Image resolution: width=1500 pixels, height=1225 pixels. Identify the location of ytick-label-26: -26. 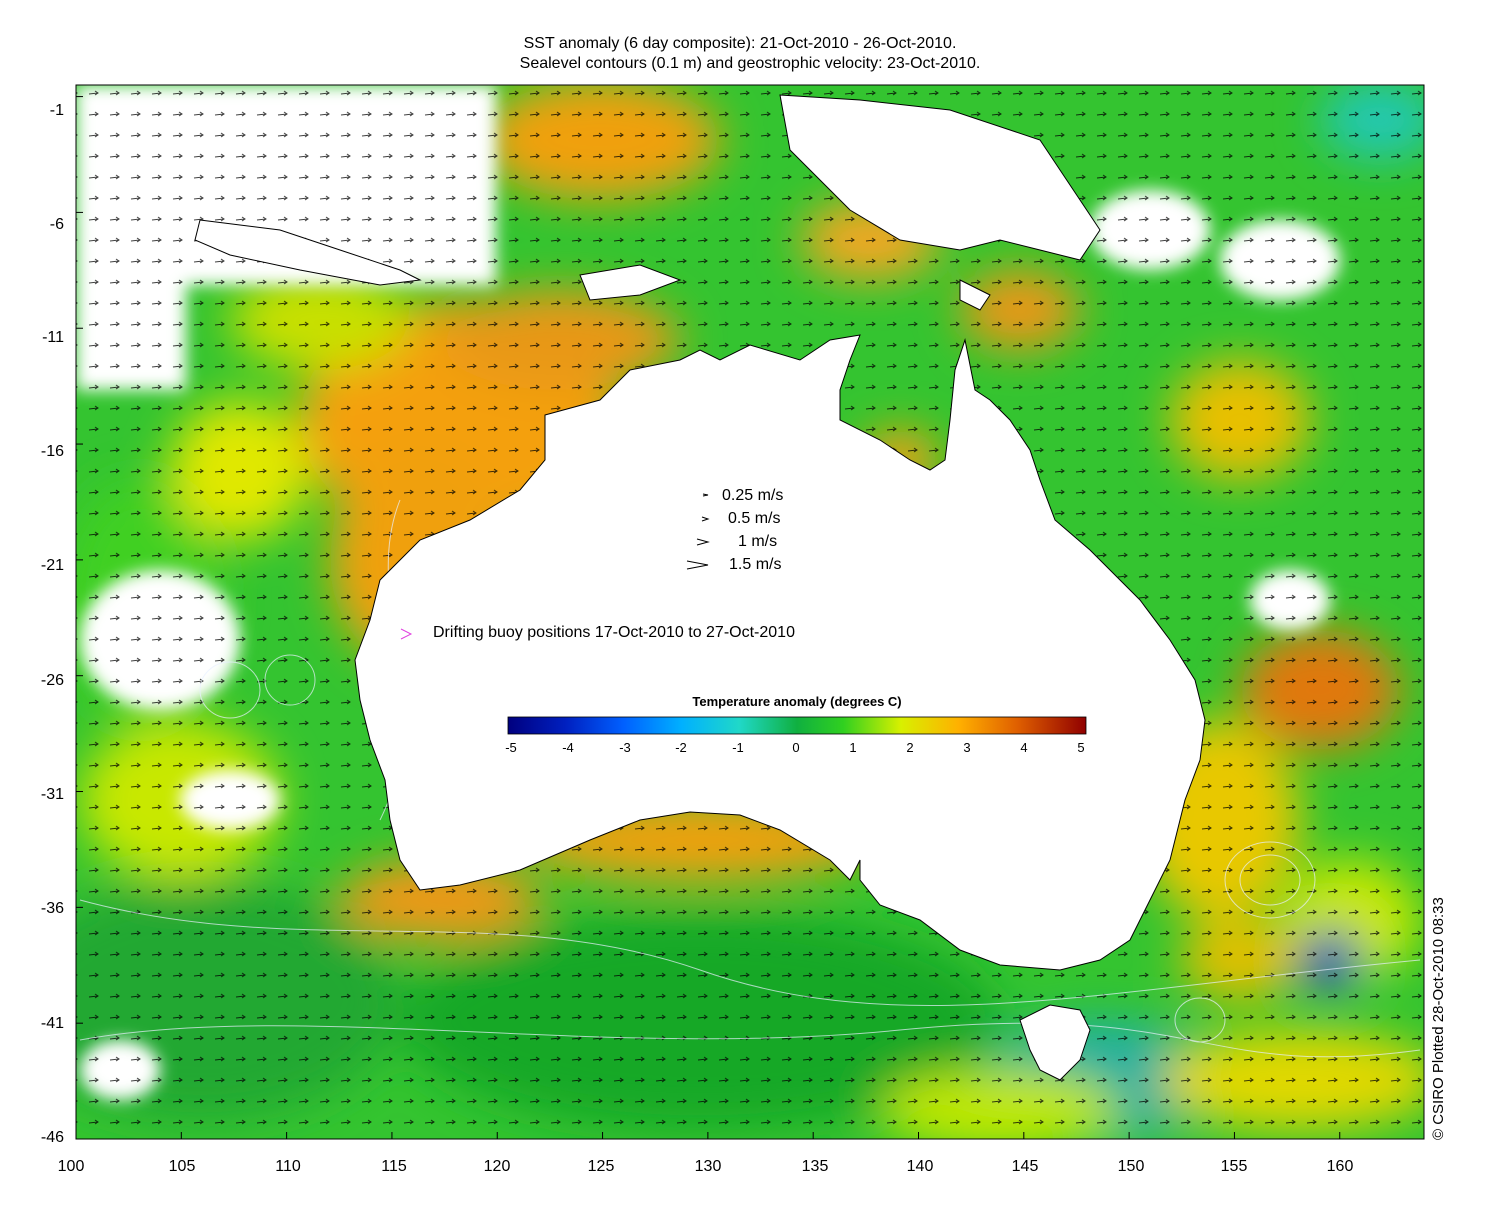
(52, 680).